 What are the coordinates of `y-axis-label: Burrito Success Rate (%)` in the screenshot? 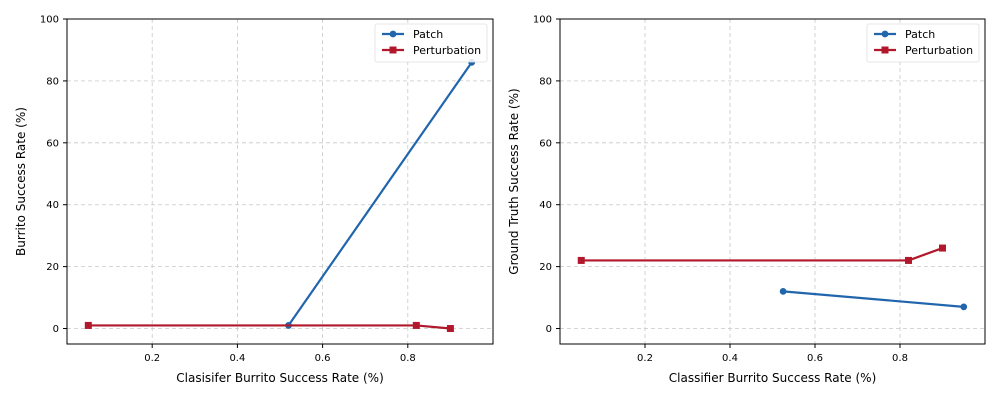 It's located at (21, 181).